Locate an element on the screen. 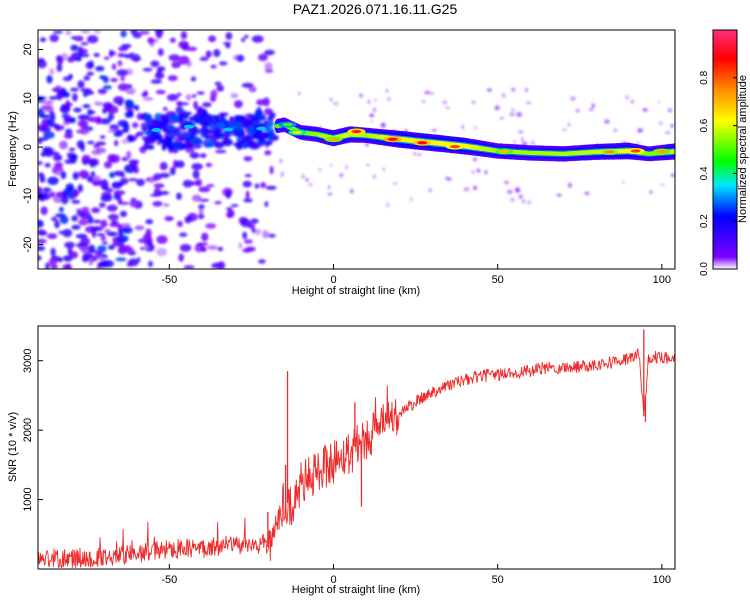 The image size is (750, 605). spectrogram-y-axis: -20 -10 0 10 20 is located at coordinates (32, 148).